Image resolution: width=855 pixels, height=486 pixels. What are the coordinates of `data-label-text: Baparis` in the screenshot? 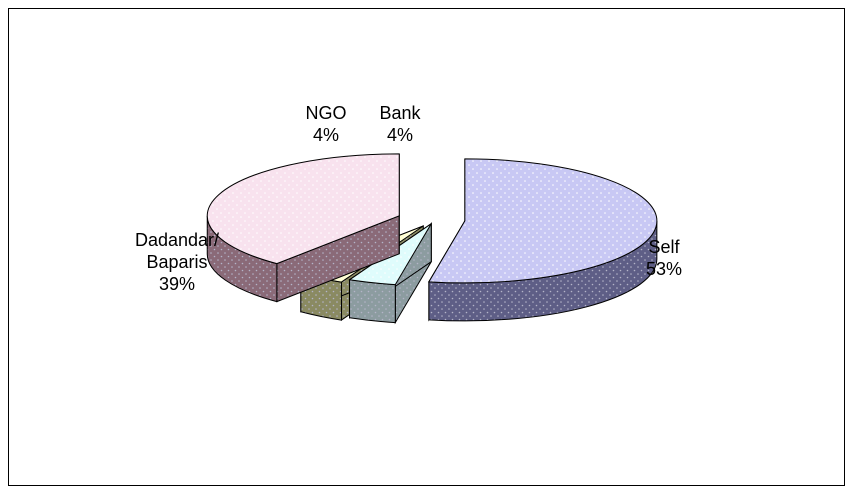 It's located at (176, 262).